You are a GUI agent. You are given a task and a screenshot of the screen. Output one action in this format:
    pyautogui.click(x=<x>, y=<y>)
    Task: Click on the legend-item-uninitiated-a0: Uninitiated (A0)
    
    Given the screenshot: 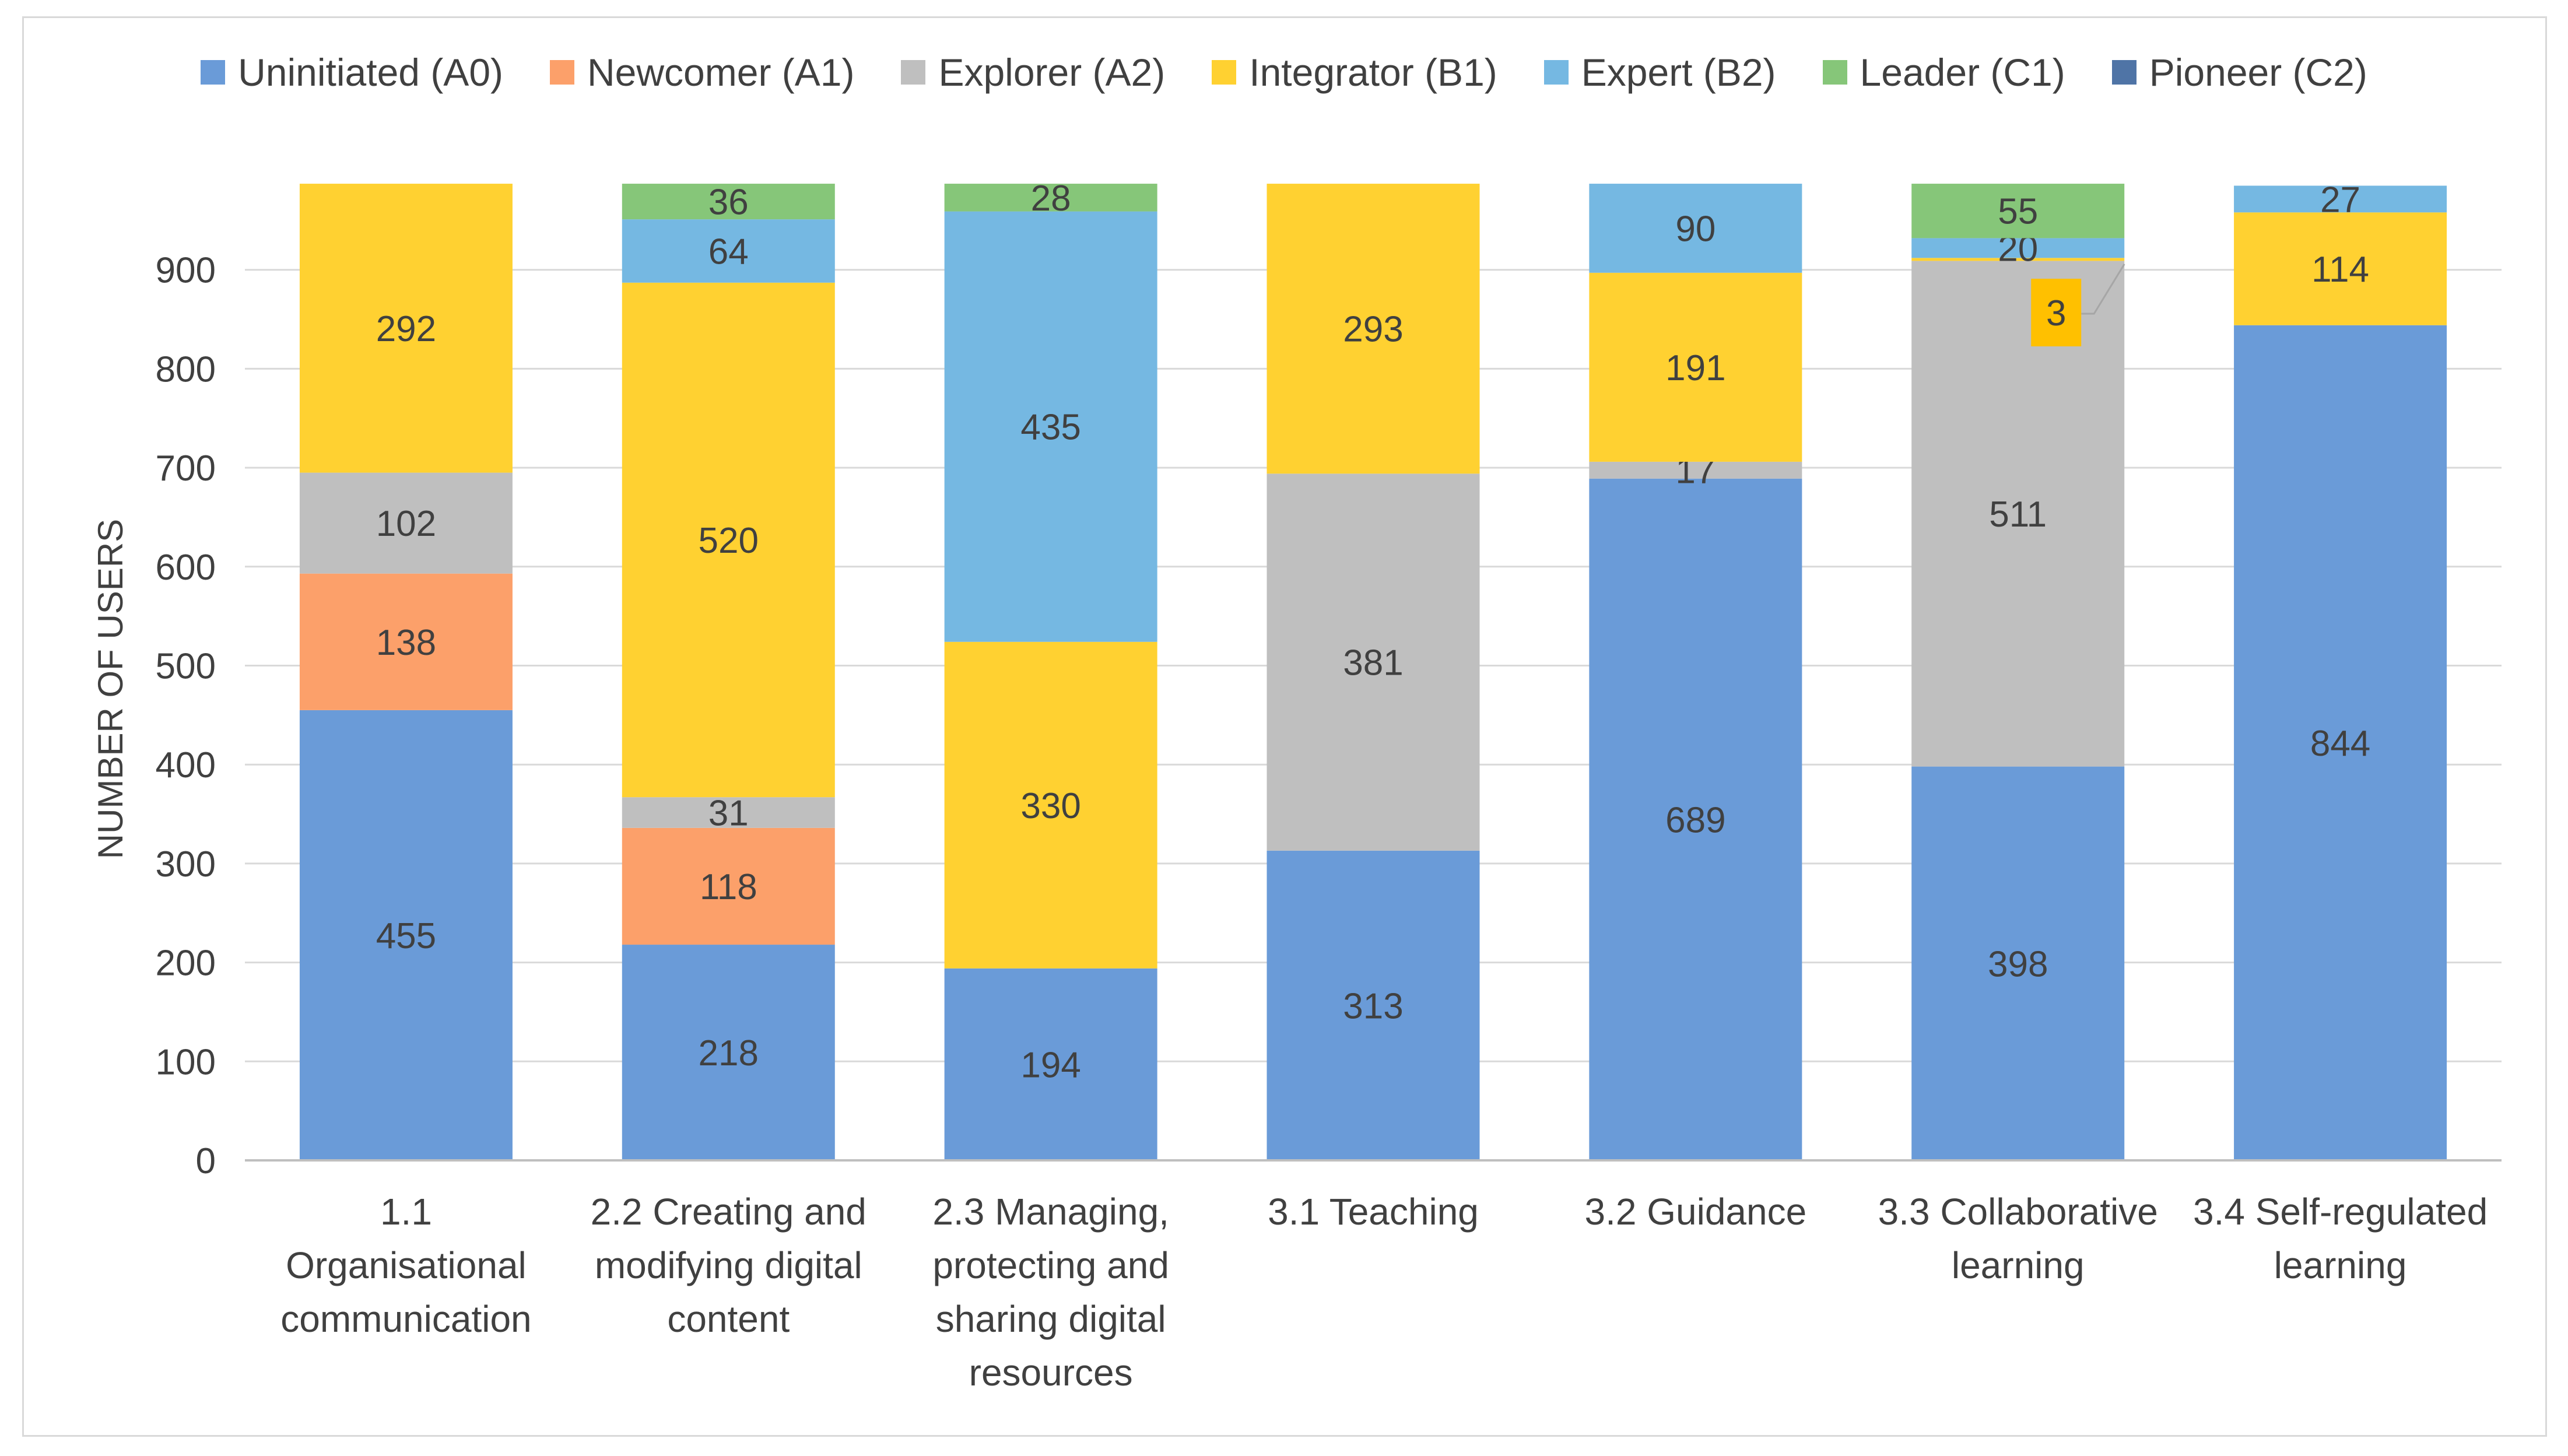 What is the action you would take?
    pyautogui.click(x=352, y=72)
    